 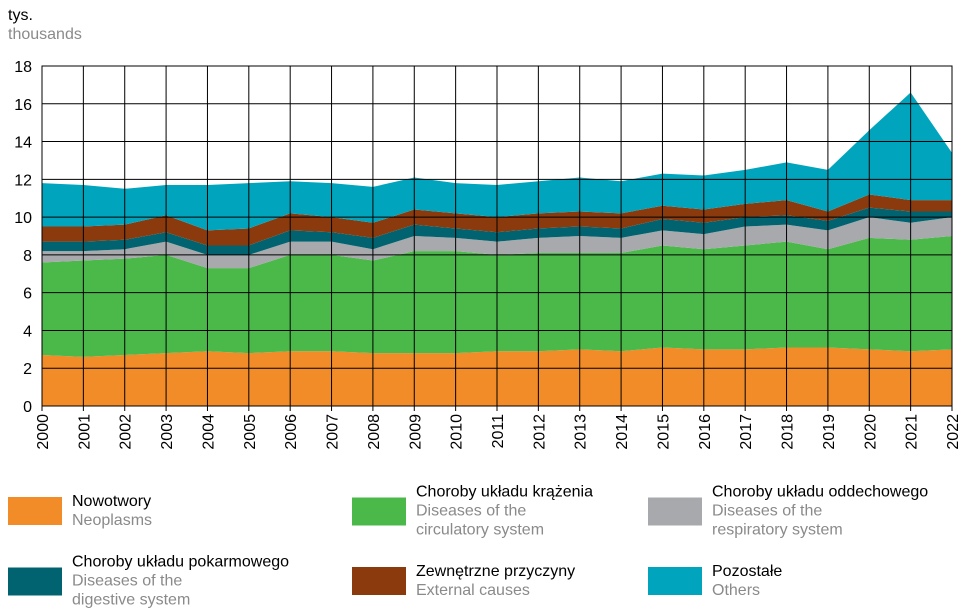 I want to click on x-tick-label: 2006, so click(x=291, y=432).